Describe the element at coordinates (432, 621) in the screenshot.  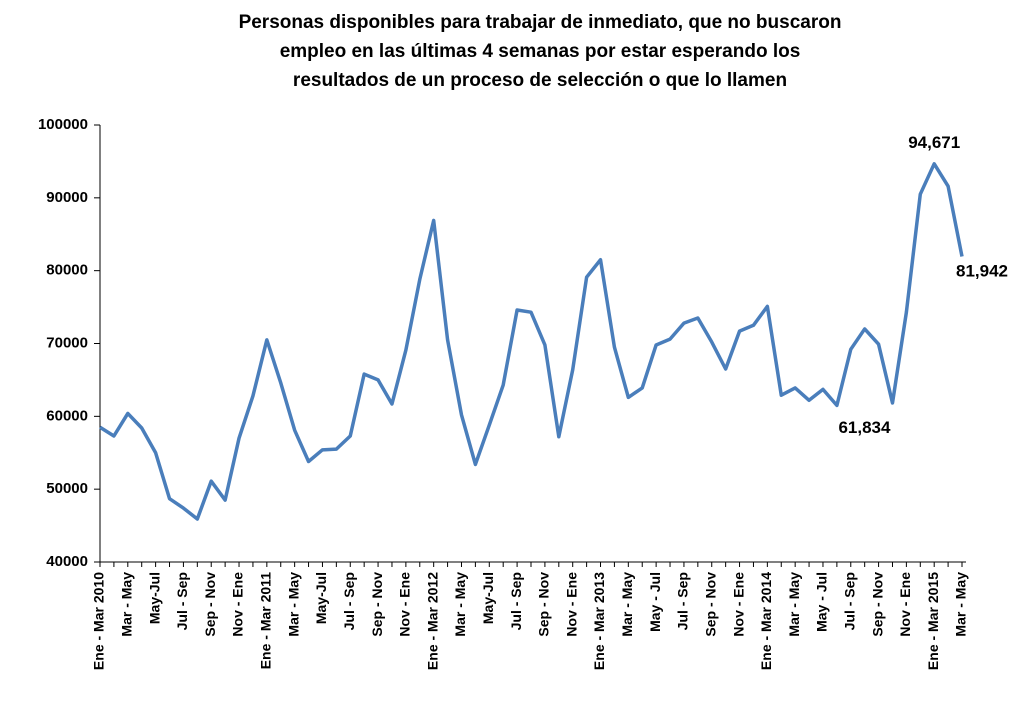
I see `x-tick-label: Ene - Mar 2012` at that location.